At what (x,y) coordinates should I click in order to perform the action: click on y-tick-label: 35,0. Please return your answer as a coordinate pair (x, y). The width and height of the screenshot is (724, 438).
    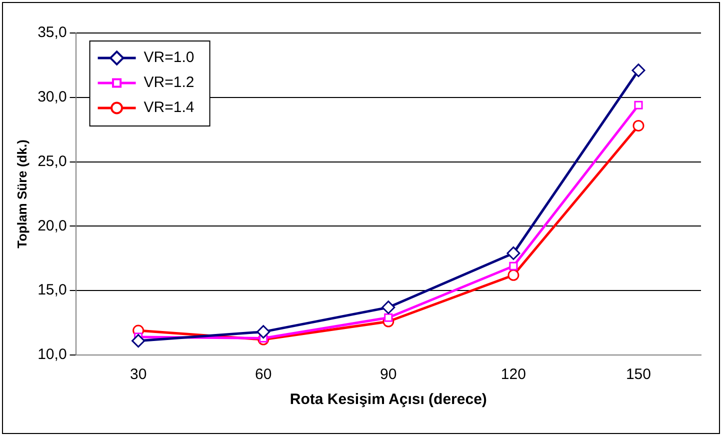
    Looking at the image, I should click on (52, 33).